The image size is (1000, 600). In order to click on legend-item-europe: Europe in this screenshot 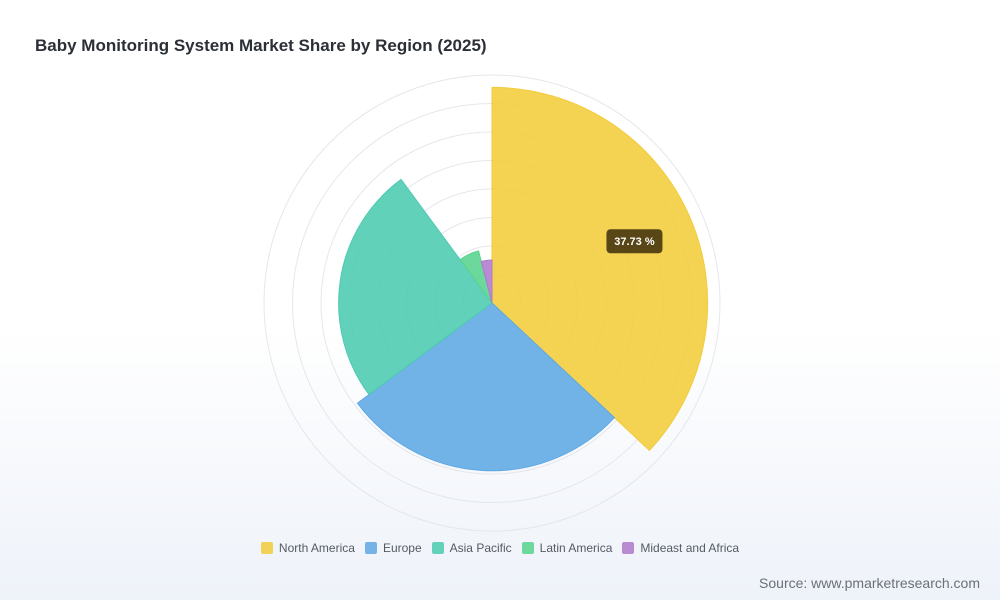, I will do `click(393, 548)`.